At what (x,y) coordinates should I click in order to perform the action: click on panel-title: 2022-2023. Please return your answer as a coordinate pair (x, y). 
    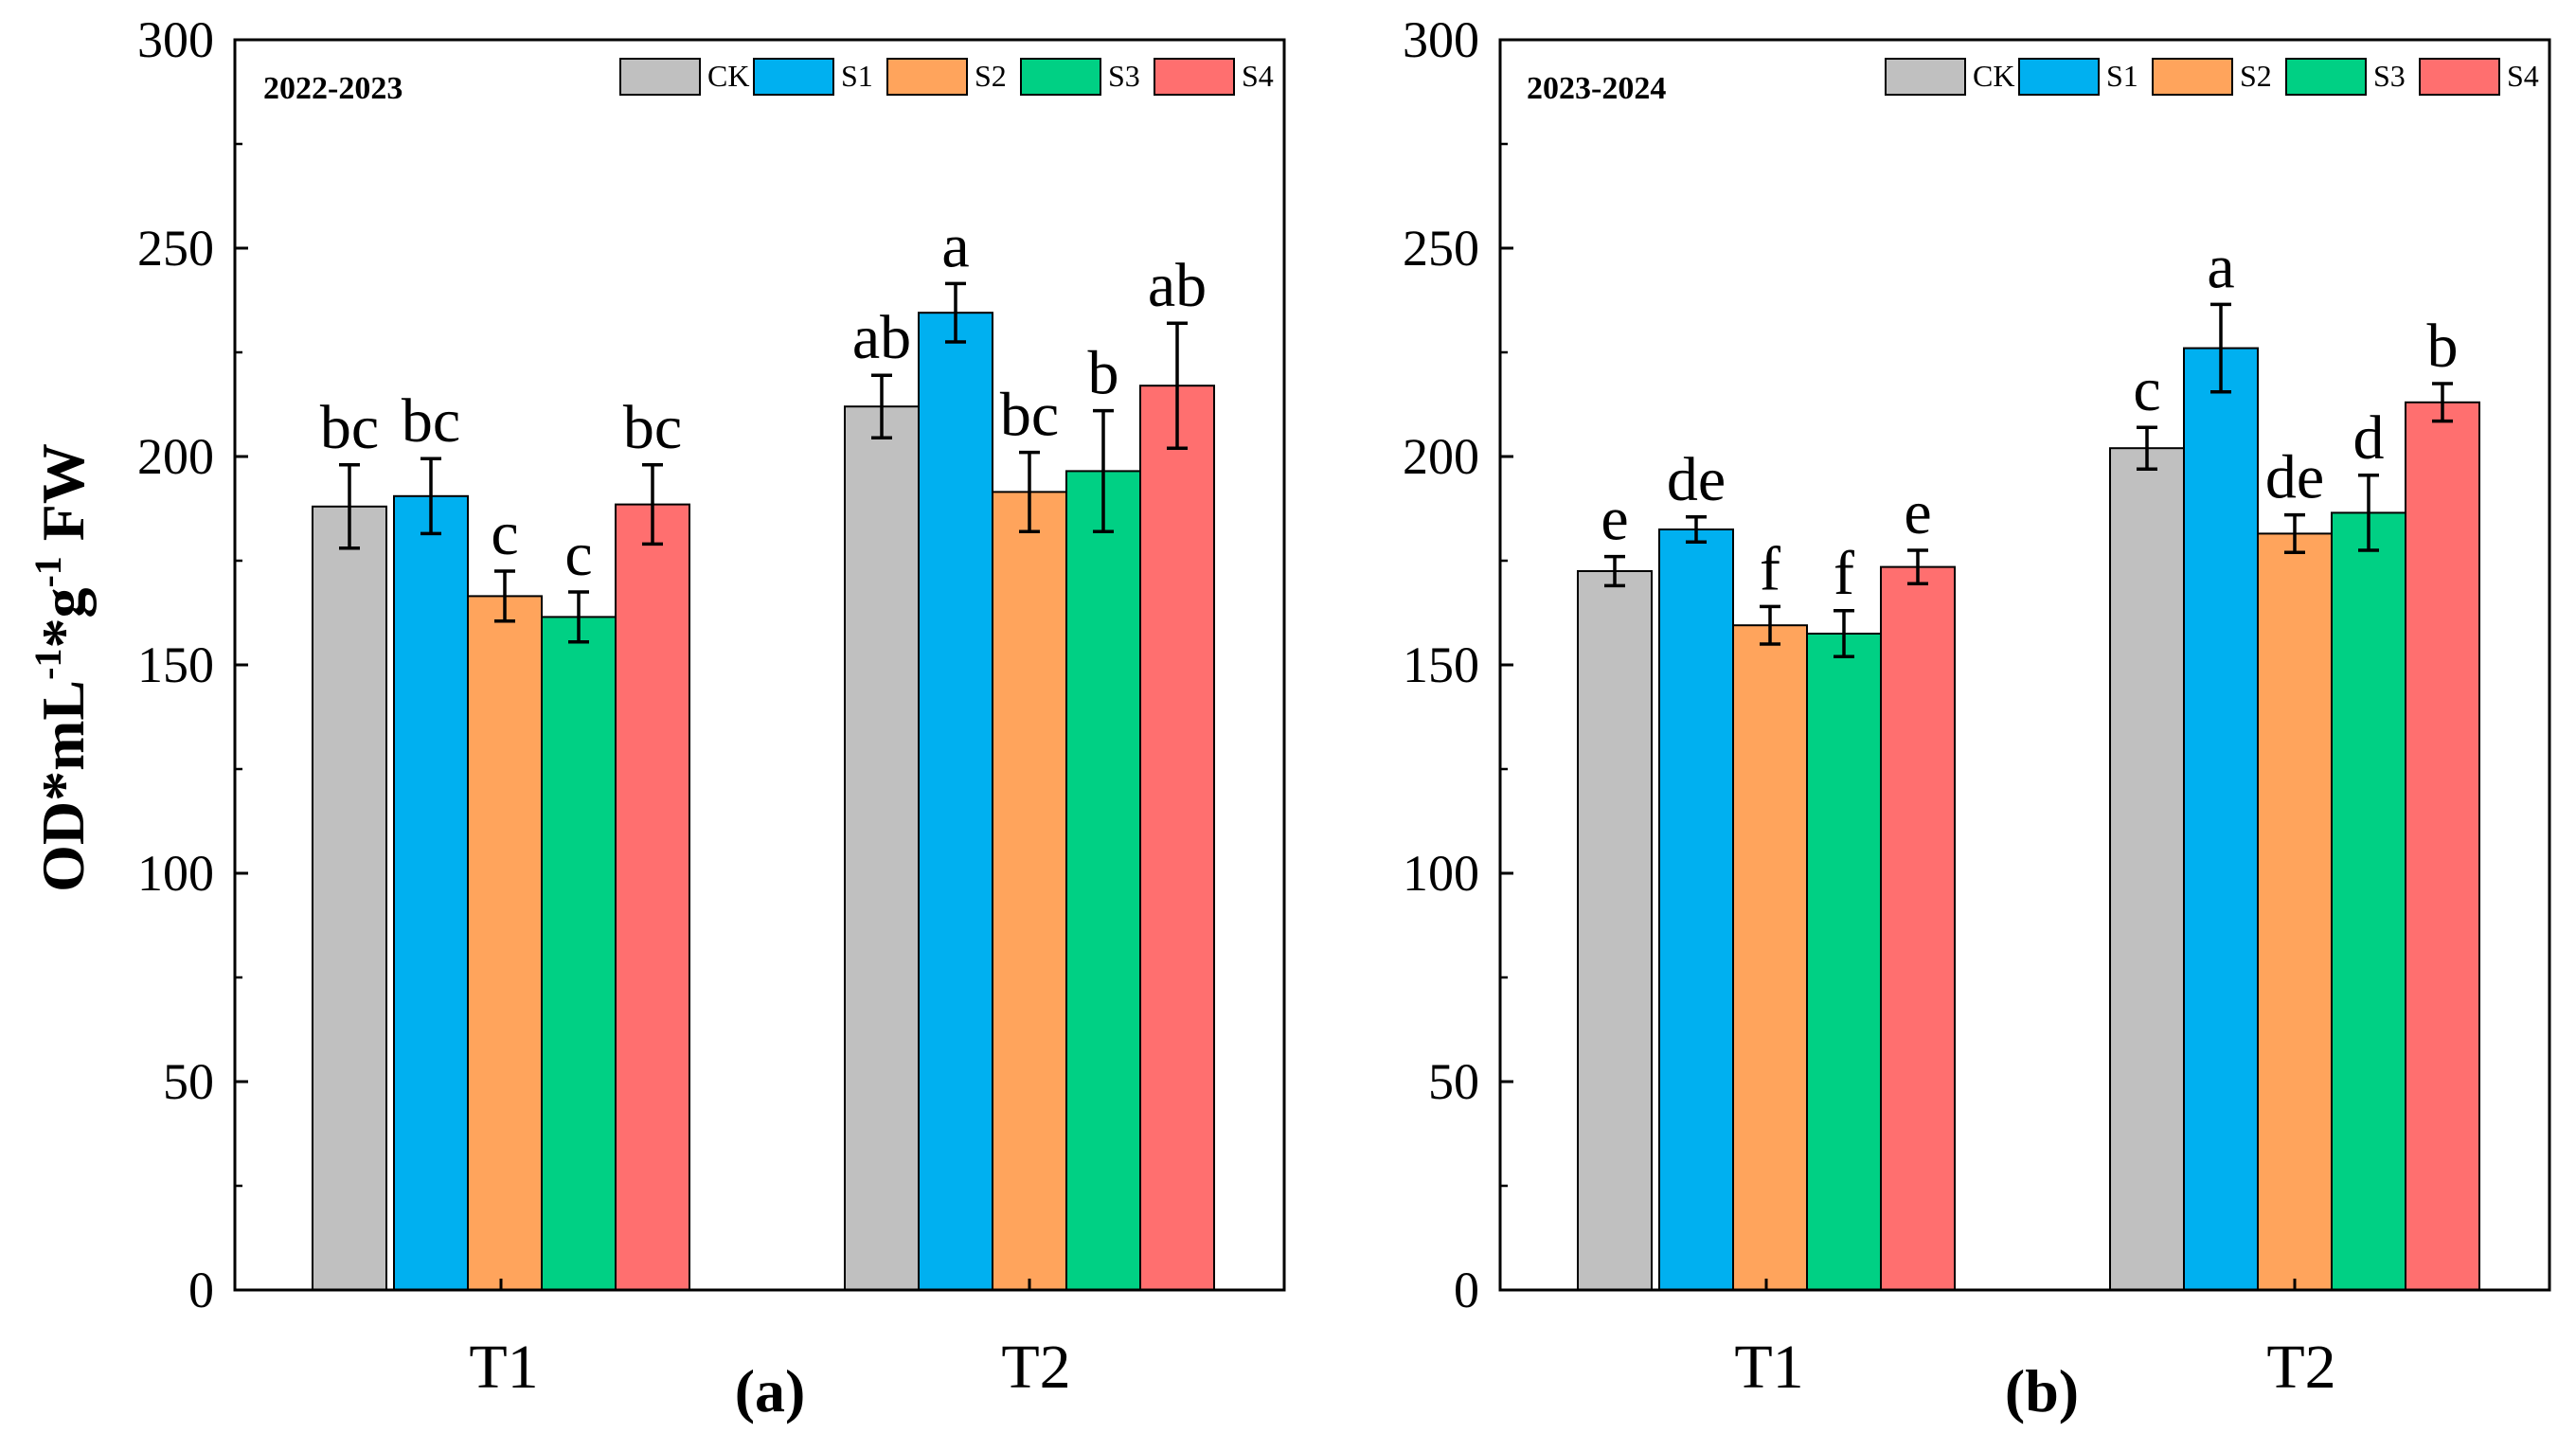
    Looking at the image, I should click on (332, 88).